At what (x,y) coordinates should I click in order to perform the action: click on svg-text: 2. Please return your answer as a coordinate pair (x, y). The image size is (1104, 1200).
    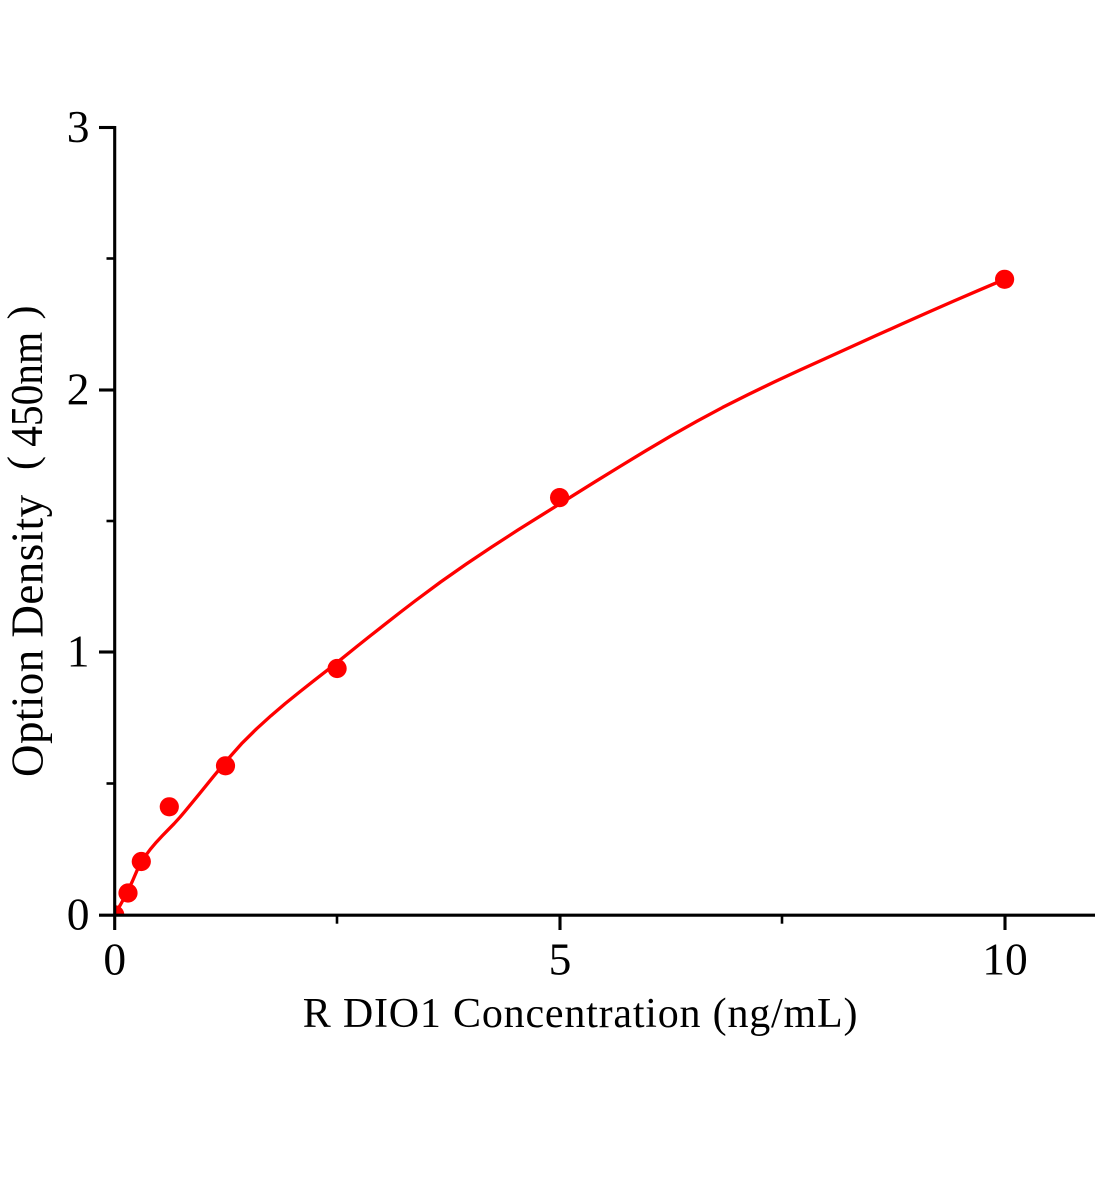
    Looking at the image, I should click on (78, 389).